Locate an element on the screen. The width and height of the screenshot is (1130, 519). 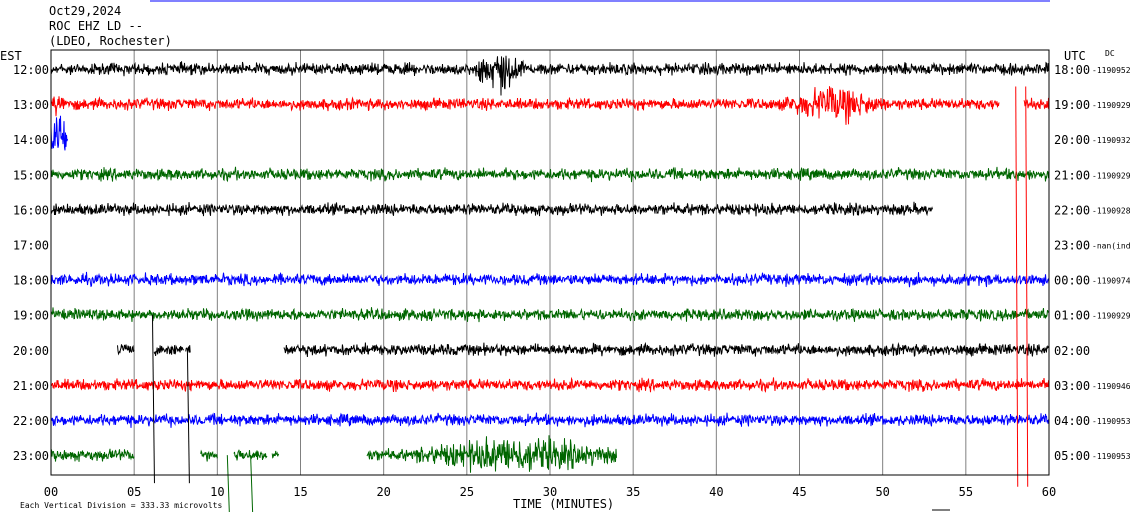
x-axis-title: TIME (MINUTES) is located at coordinates (563, 504).